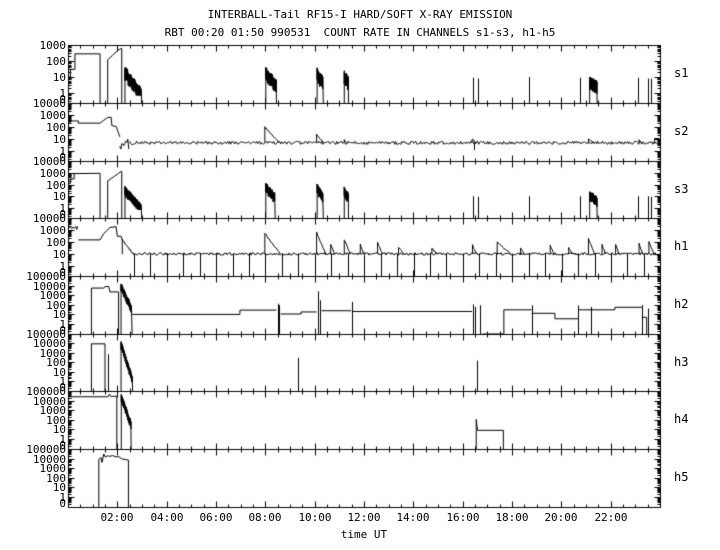 This screenshot has width=720, height=550. What do you see at coordinates (561, 517) in the screenshot?
I see `x-tick-label: 20:00` at bounding box center [561, 517].